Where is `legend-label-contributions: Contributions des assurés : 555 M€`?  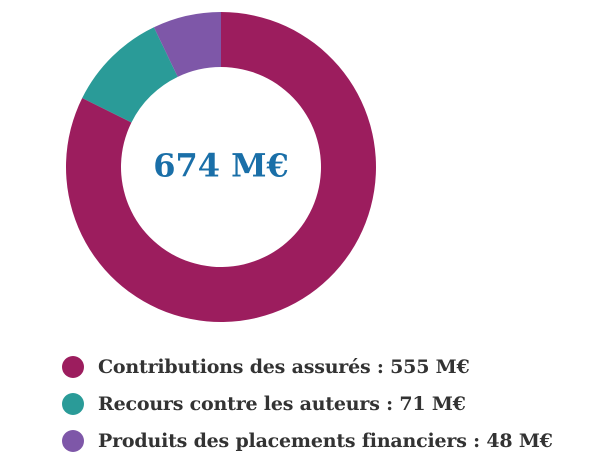
legend-label-contributions: Contributions des assurés : 555 M€ is located at coordinates (284, 366).